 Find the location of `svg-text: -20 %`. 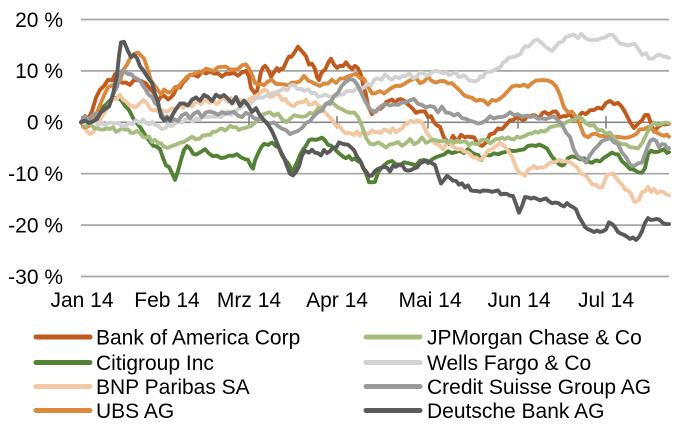

svg-text: -20 % is located at coordinates (35, 225).